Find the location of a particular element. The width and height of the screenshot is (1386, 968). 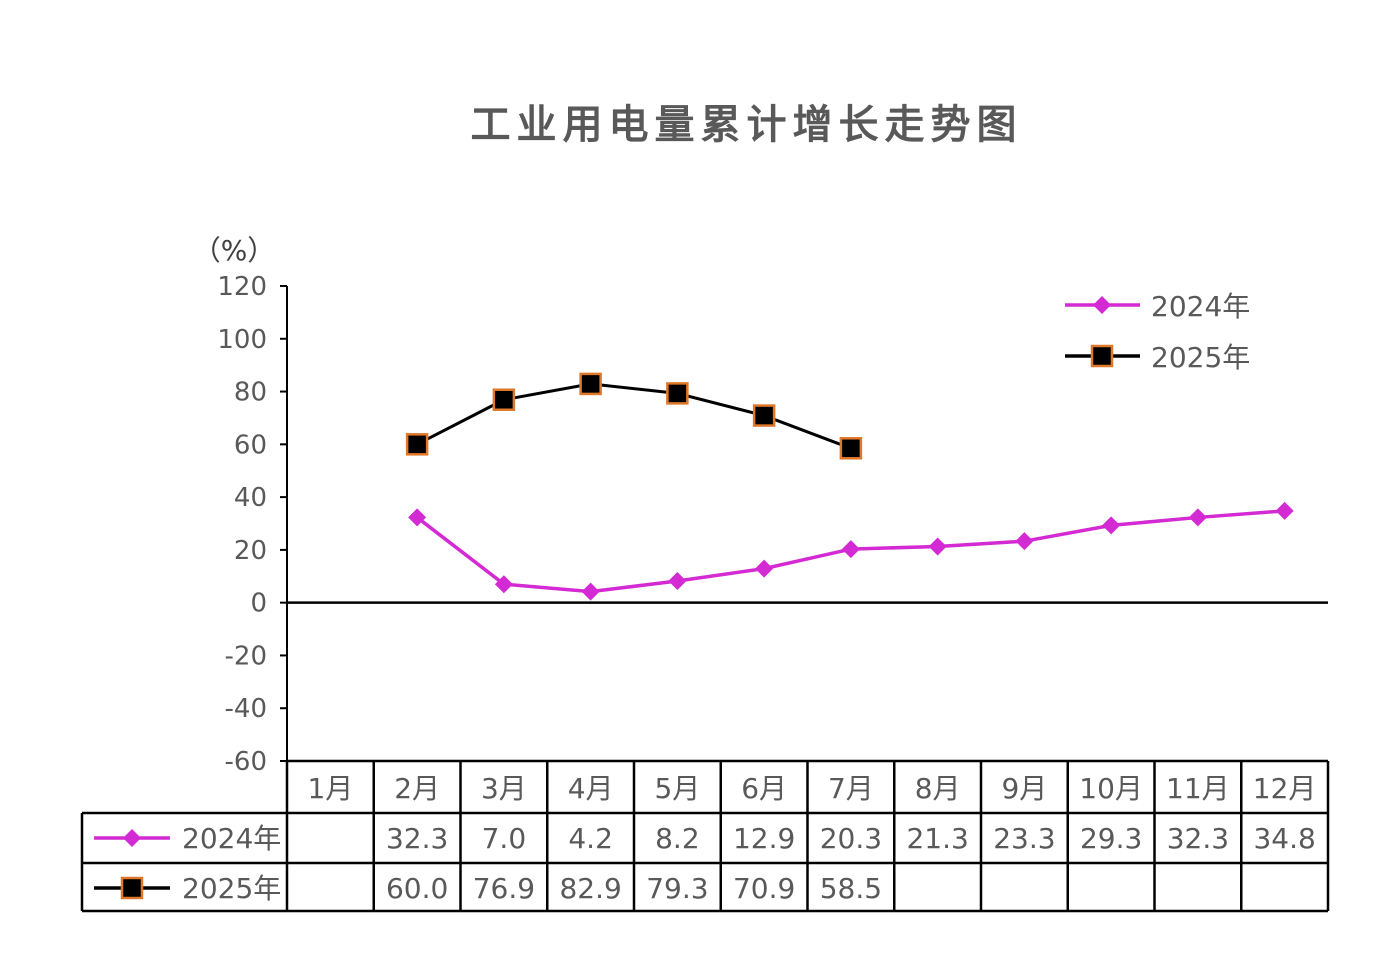

data-label: 21.3 is located at coordinates (937, 838).